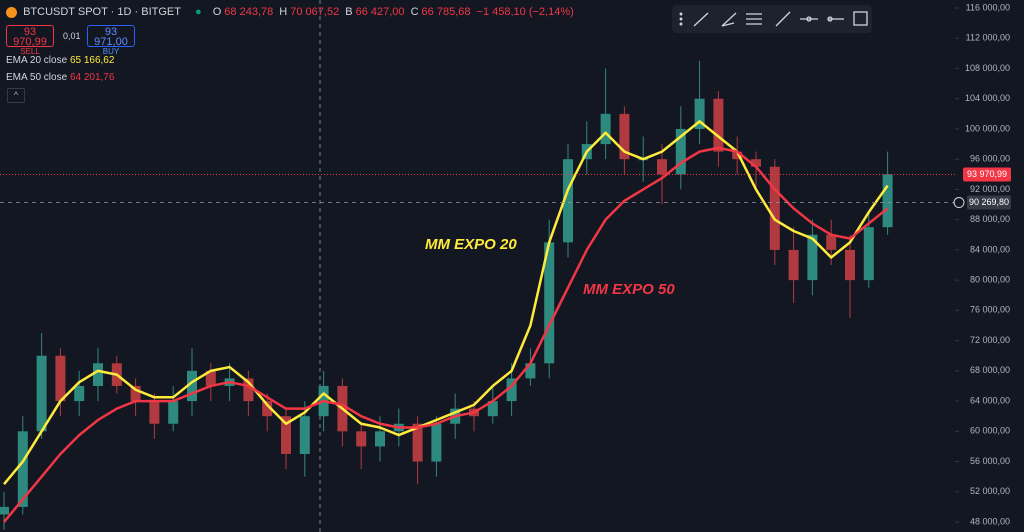 This screenshot has width=1024, height=532. What do you see at coordinates (990, 370) in the screenshot?
I see `y-tick-label: 68 000,00` at bounding box center [990, 370].